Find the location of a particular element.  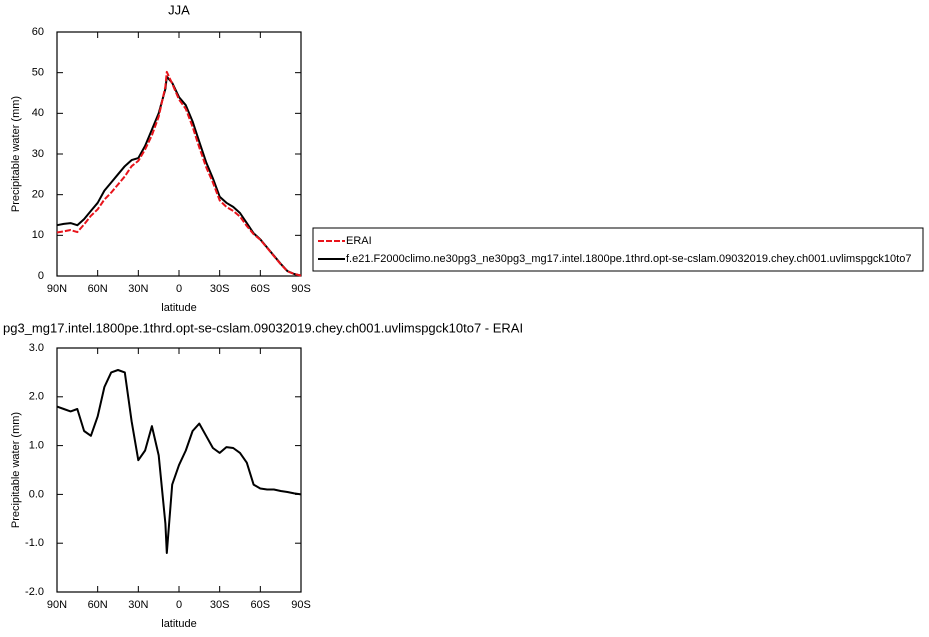

y-tick-label: -2.0 is located at coordinates (34, 592).